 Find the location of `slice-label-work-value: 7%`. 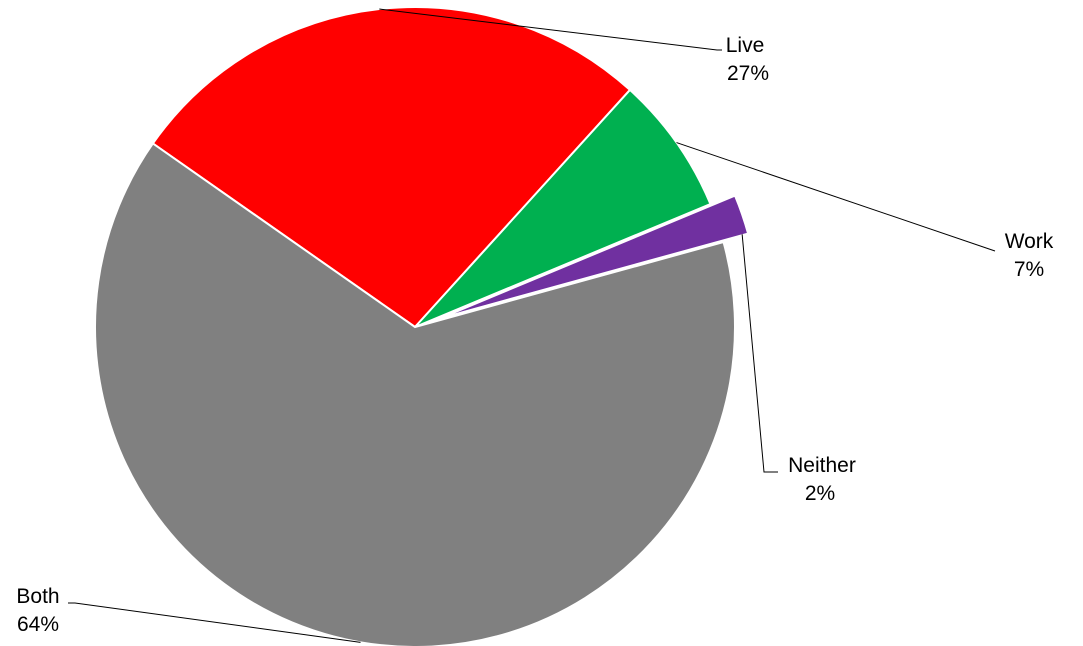

slice-label-work-value: 7% is located at coordinates (1029, 269).